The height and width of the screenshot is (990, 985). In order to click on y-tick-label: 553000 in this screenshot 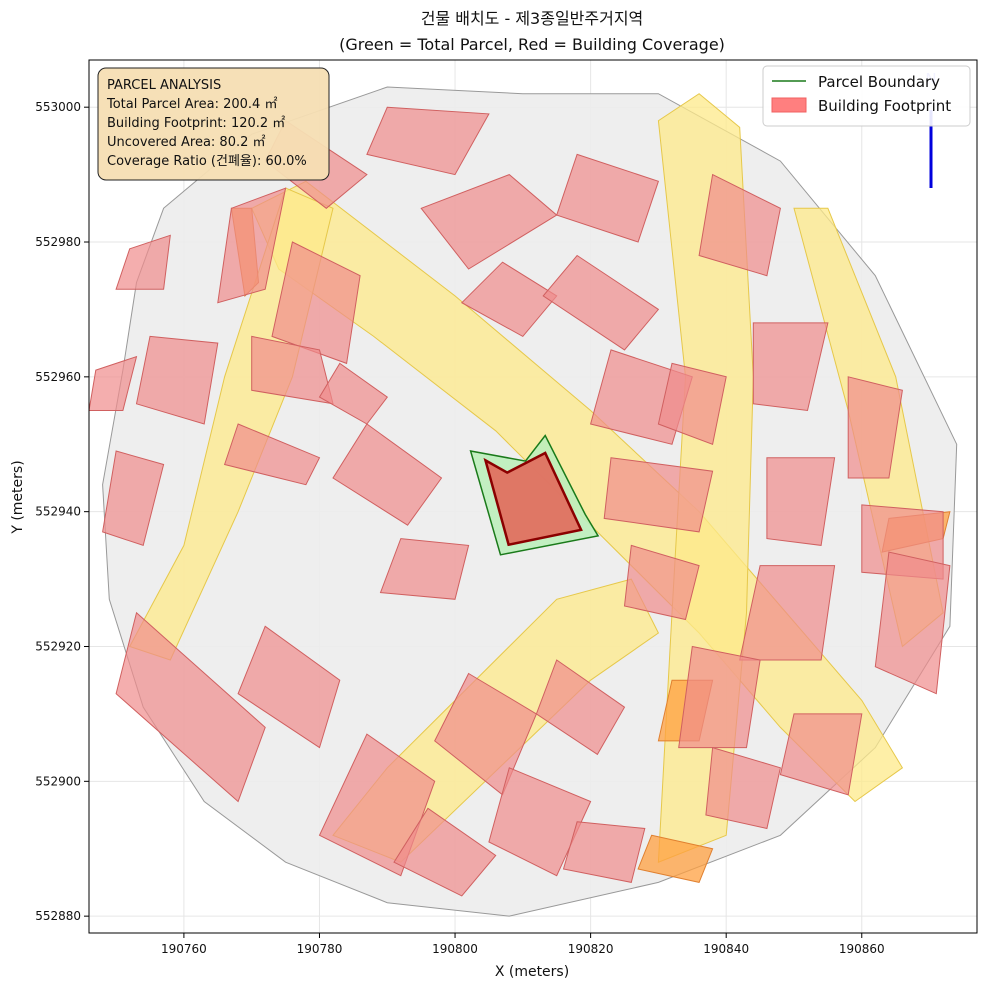, I will do `click(58, 107)`.